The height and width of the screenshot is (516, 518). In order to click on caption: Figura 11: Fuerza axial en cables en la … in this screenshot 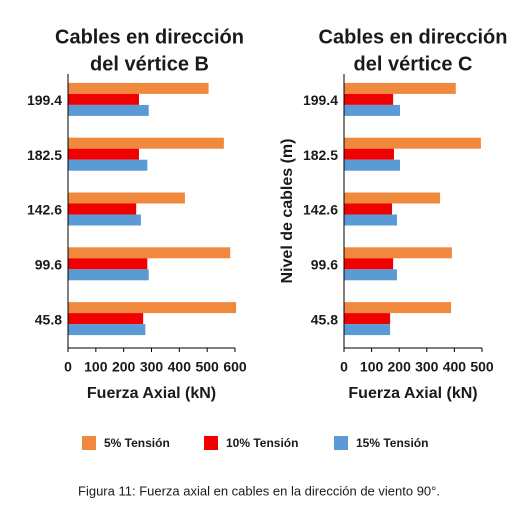, I will do `click(259, 490)`.